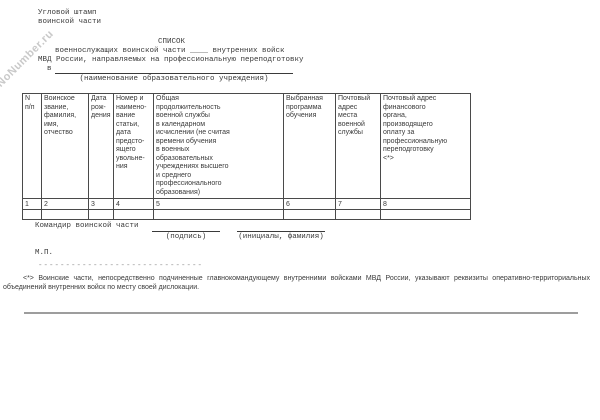 This screenshot has height=420, width=600. I want to click on col-number-2: 2, so click(65, 203).